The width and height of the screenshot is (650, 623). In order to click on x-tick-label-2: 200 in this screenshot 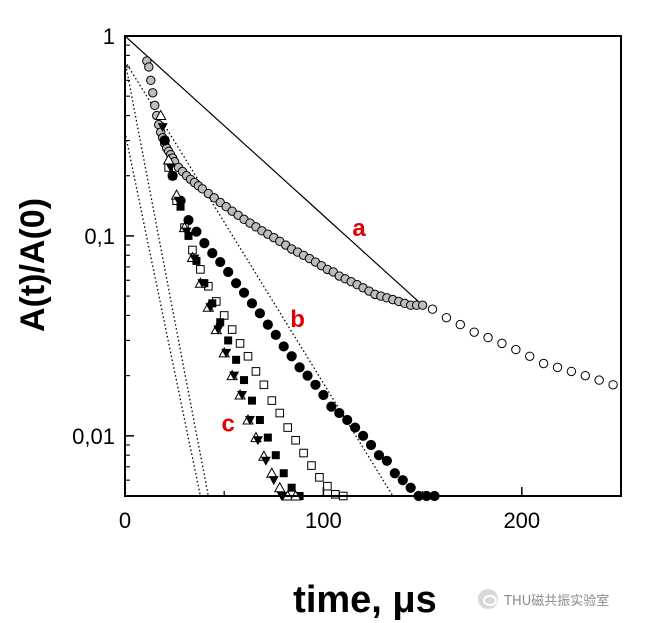, I will do `click(521, 520)`.